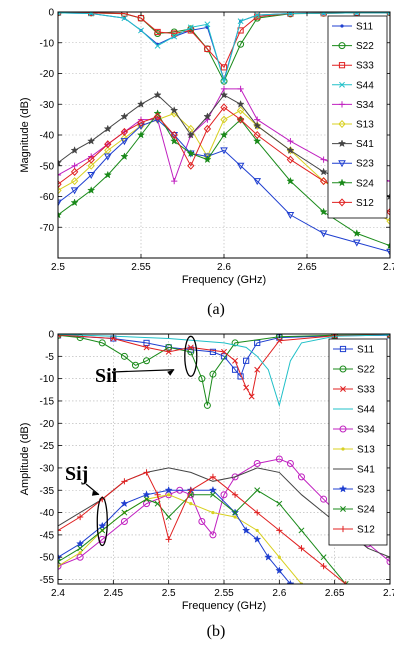  What do you see at coordinates (358, 442) in the screenshot?
I see `legend-box` at bounding box center [358, 442].